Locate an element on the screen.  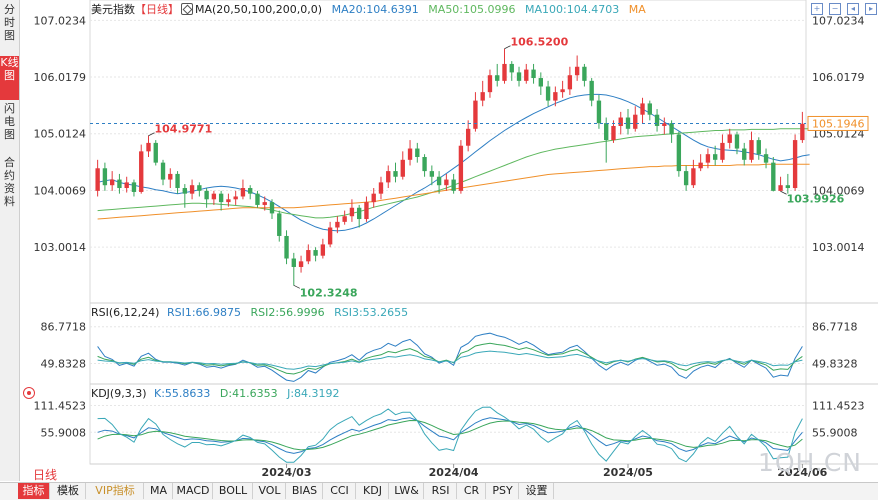
zoom-in-icon: + is located at coordinates (817, 9).